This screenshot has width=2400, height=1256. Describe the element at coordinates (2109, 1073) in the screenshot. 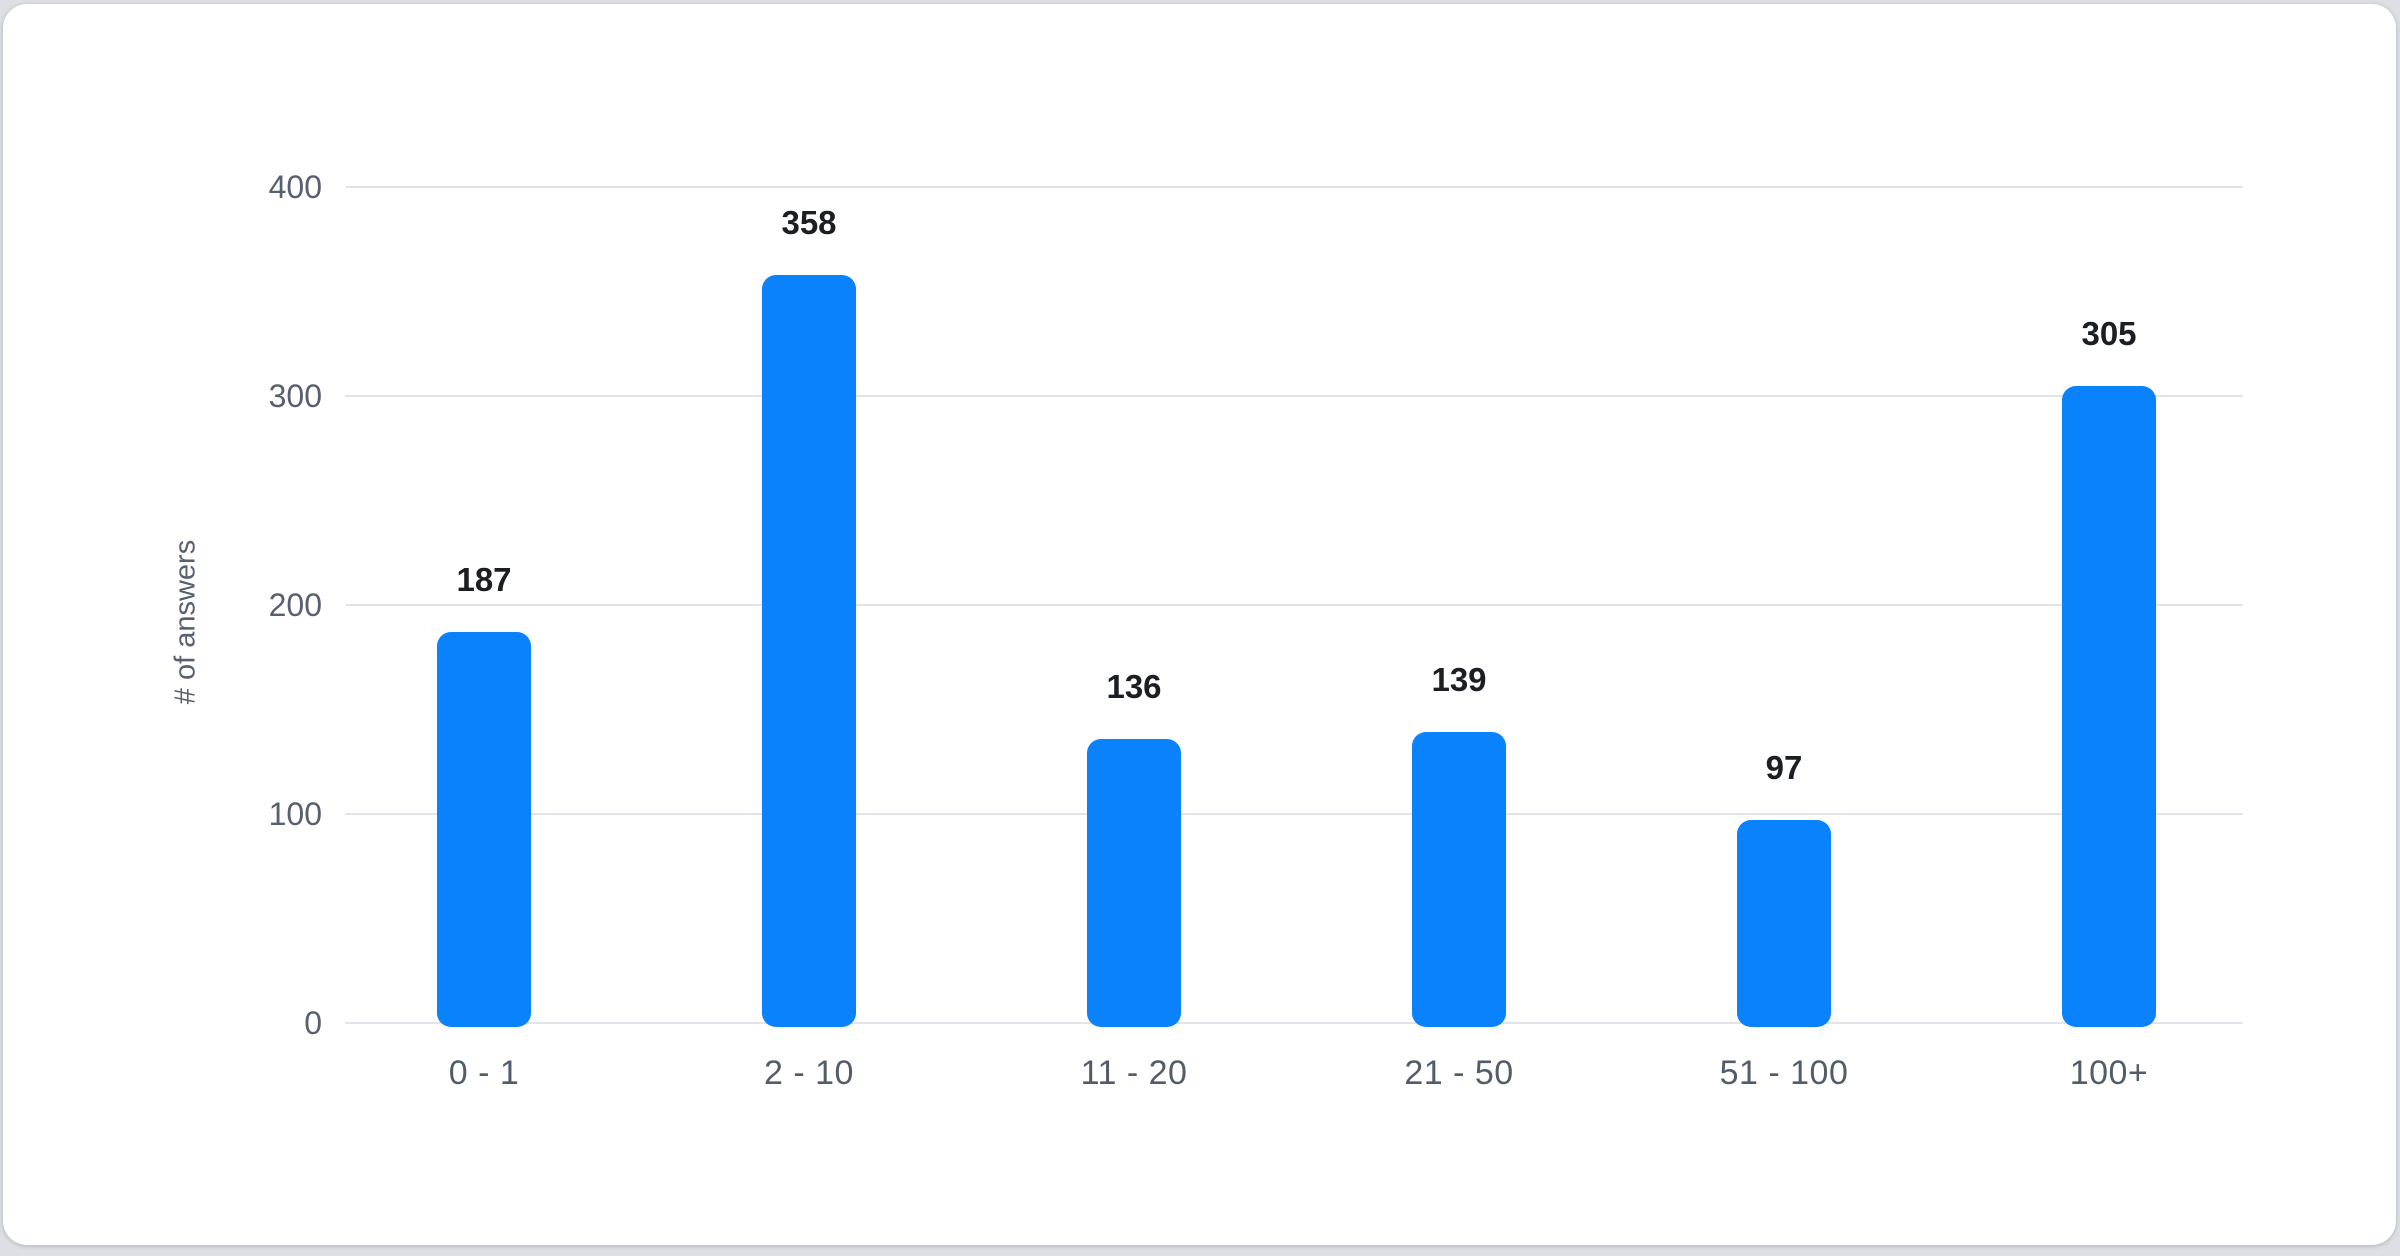

I see `x-axis-label: 100+` at that location.